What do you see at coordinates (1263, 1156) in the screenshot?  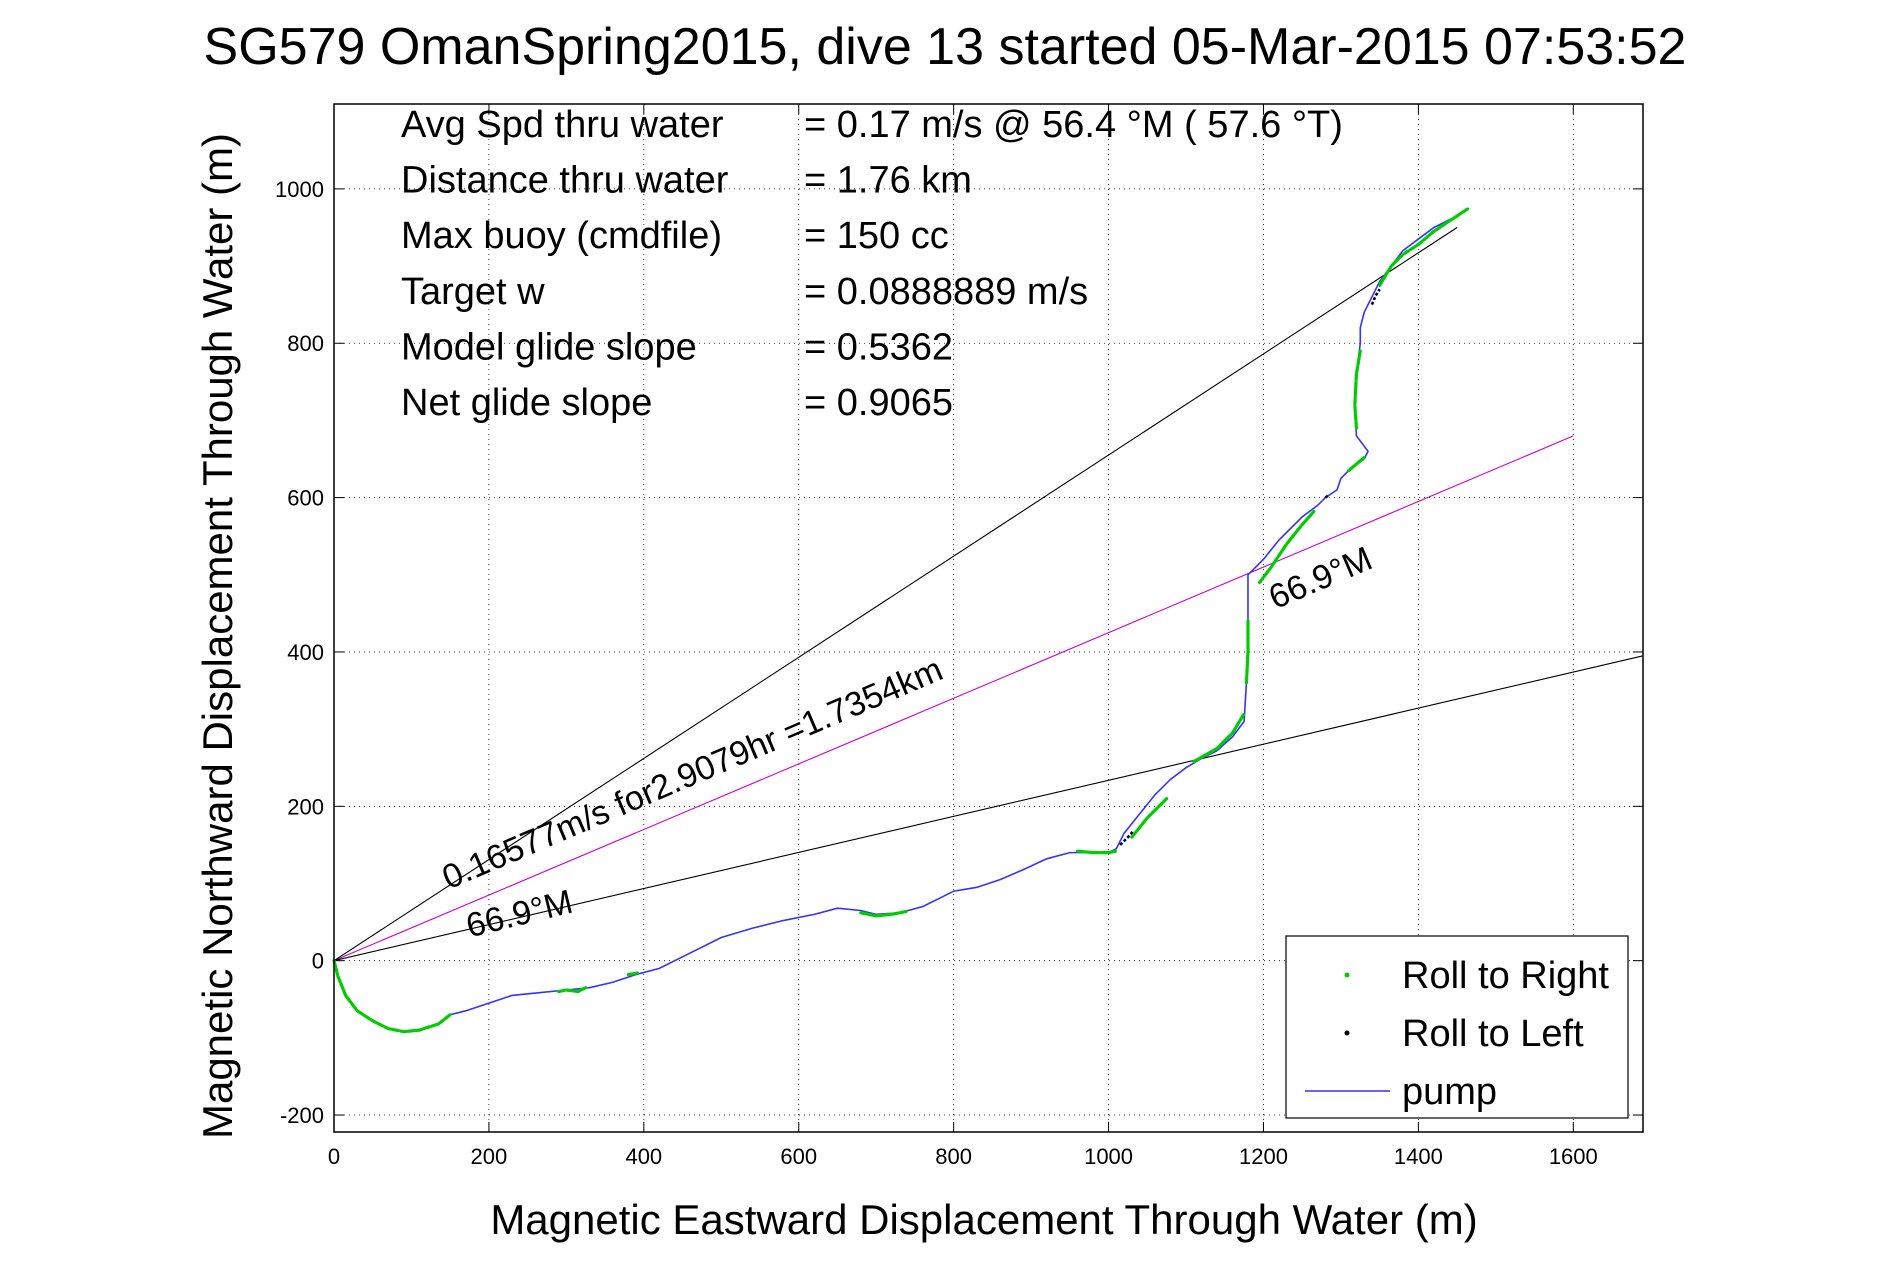 I see `x-tick-label: 1200` at bounding box center [1263, 1156].